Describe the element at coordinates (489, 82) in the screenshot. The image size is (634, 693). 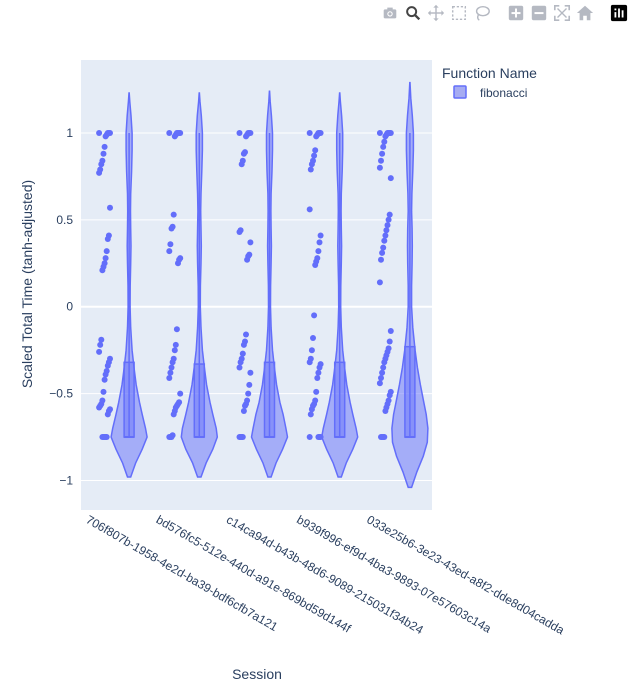
I see `legend: Function Name fibonacci` at that location.